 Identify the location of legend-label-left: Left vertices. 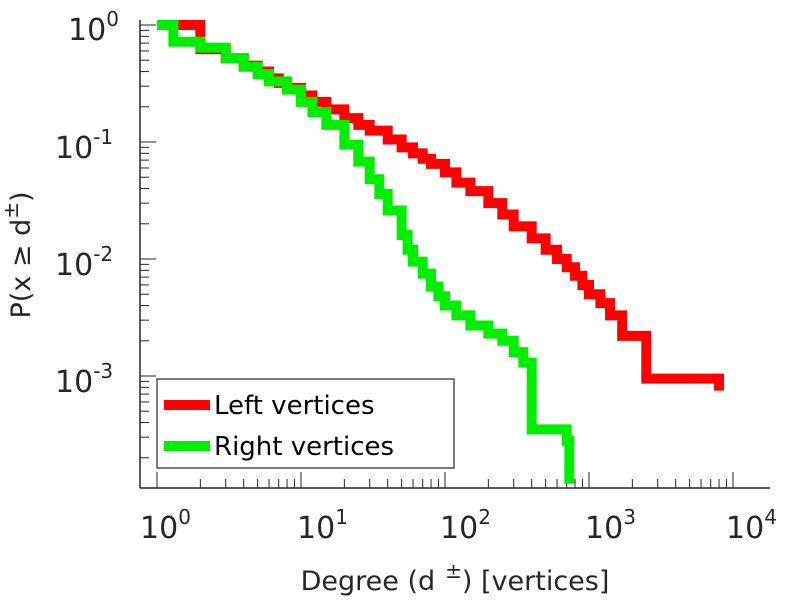
(294, 406).